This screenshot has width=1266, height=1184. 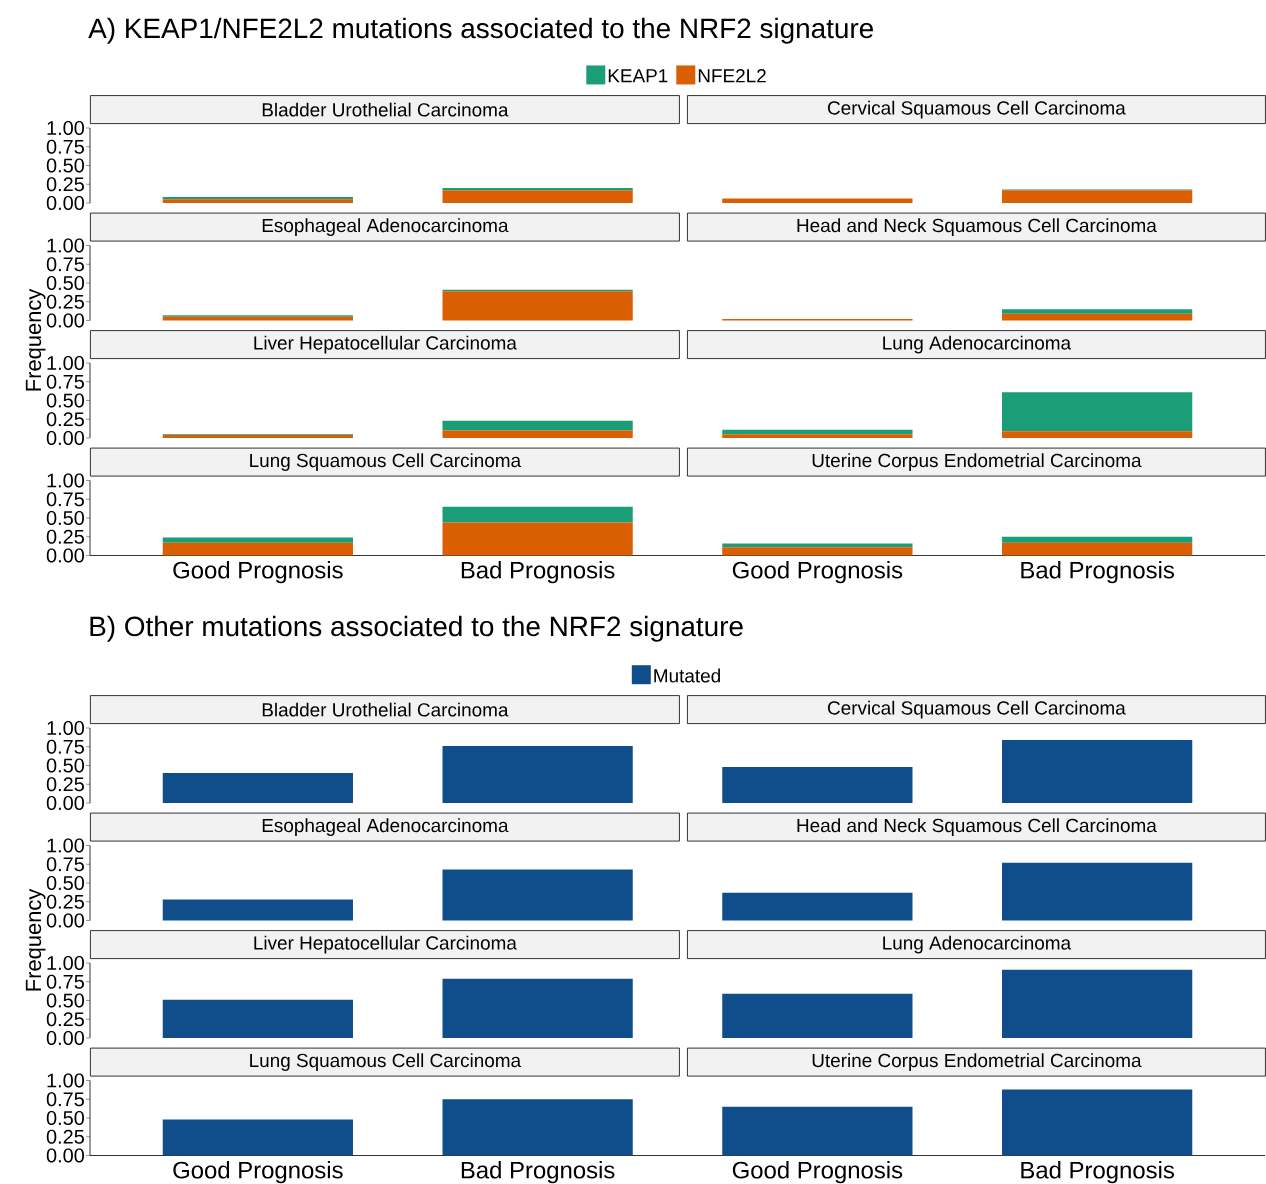 What do you see at coordinates (687, 675) in the screenshot?
I see `legend-label: Mutated` at bounding box center [687, 675].